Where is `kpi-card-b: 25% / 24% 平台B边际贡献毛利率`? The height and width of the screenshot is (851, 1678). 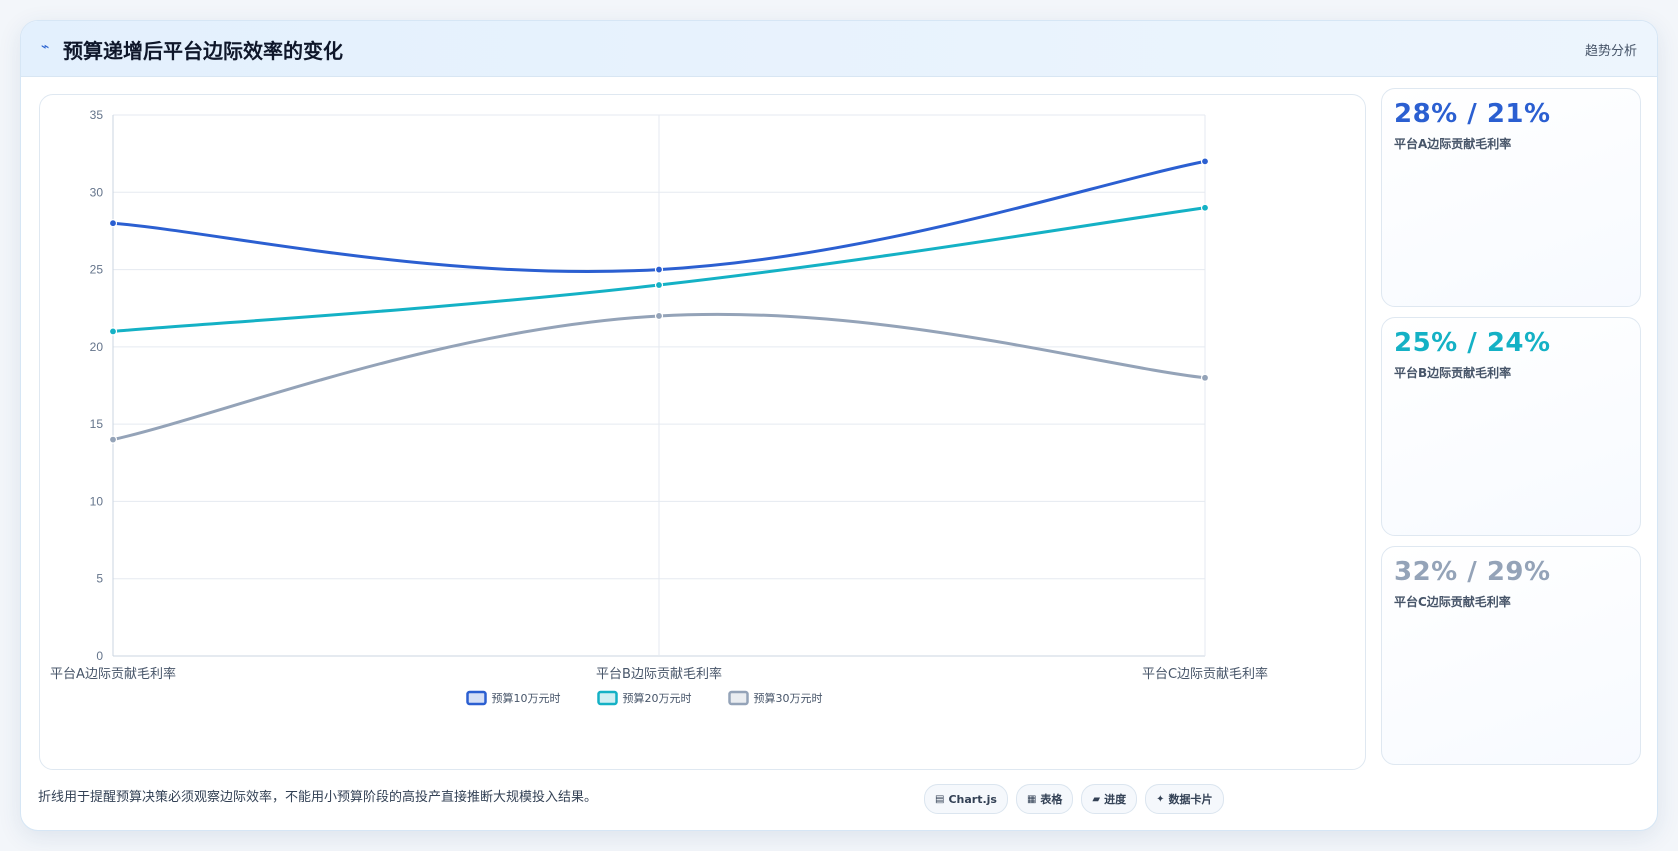 kpi-card-b: 25% / 24% 平台B边际贡献毛利率 is located at coordinates (1511, 426).